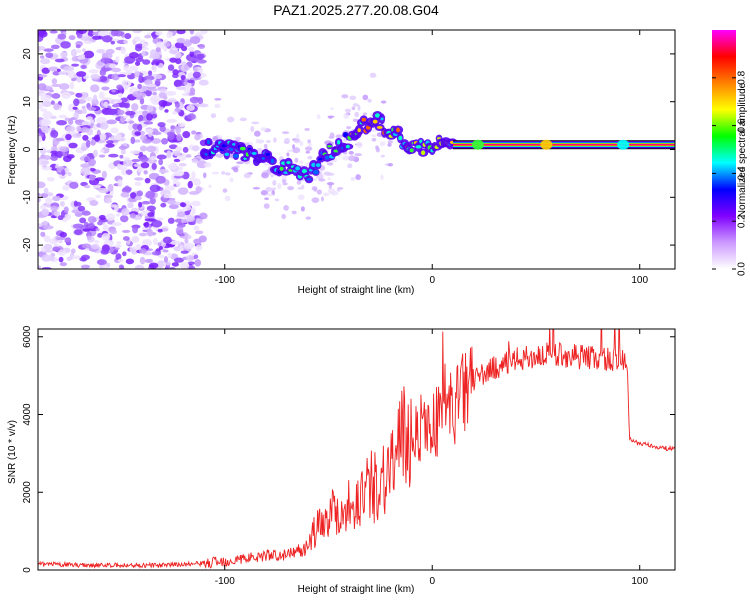 This screenshot has height=600, width=750. Describe the element at coordinates (356, 589) in the screenshot. I see `snr-x-label: Height of straight line (km)` at that location.